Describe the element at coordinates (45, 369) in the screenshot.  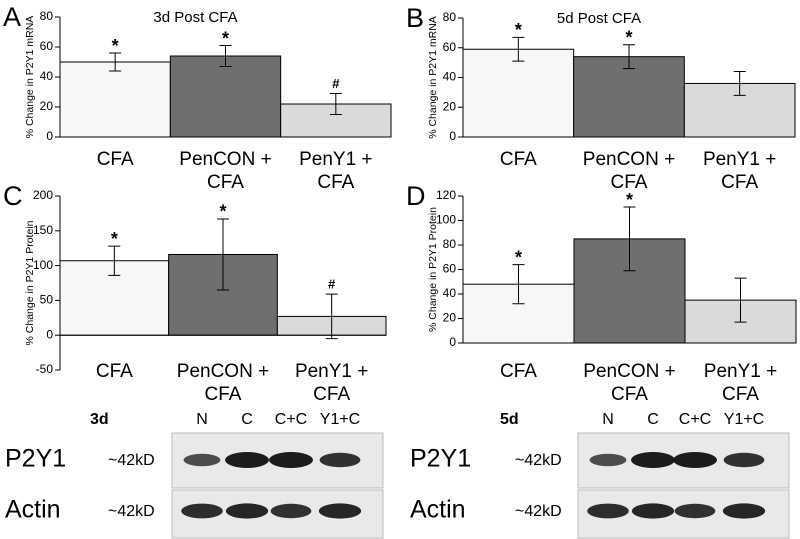
I see `y-tick-label: -50` at that location.